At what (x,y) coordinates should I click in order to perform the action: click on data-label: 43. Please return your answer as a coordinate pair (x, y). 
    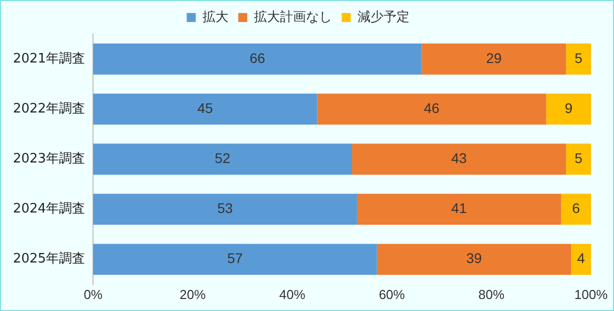
    Looking at the image, I should click on (459, 158).